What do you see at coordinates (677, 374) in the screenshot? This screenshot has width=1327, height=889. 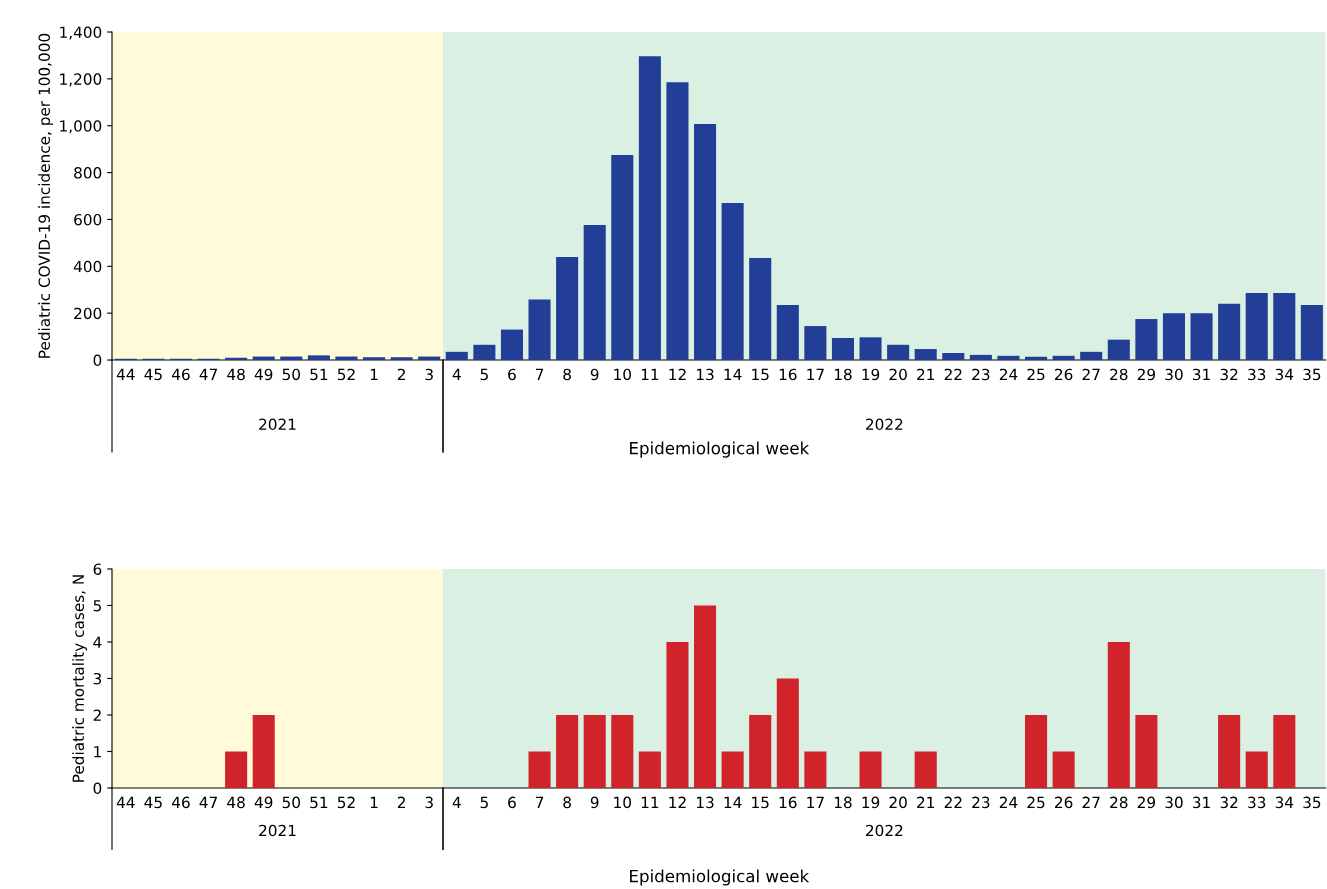 I see `x-tick-label: 12` at bounding box center [677, 374].